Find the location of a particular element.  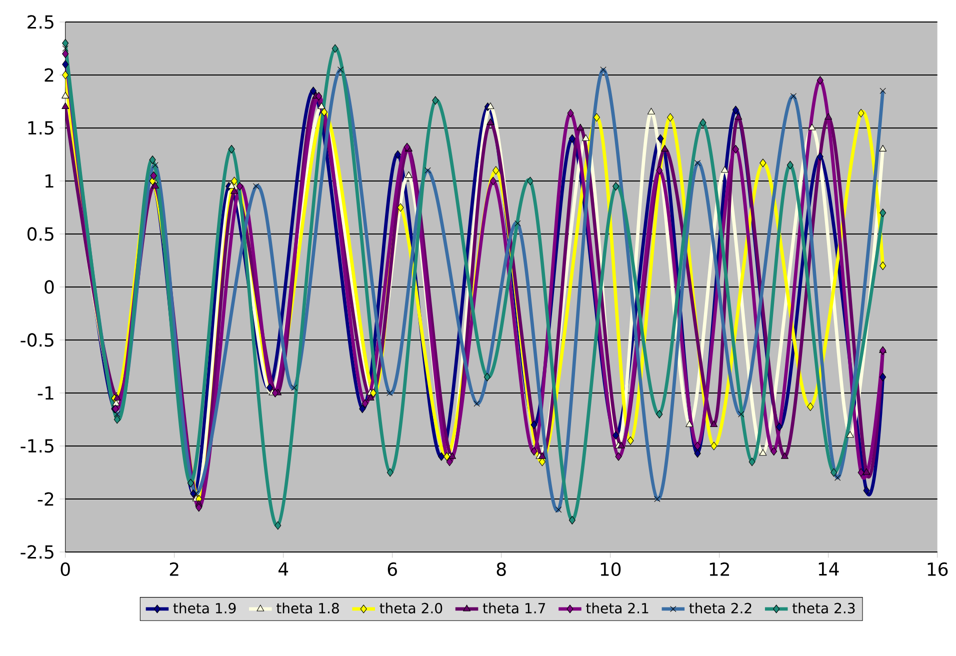

x-tick-label: 2 is located at coordinates (174, 569).